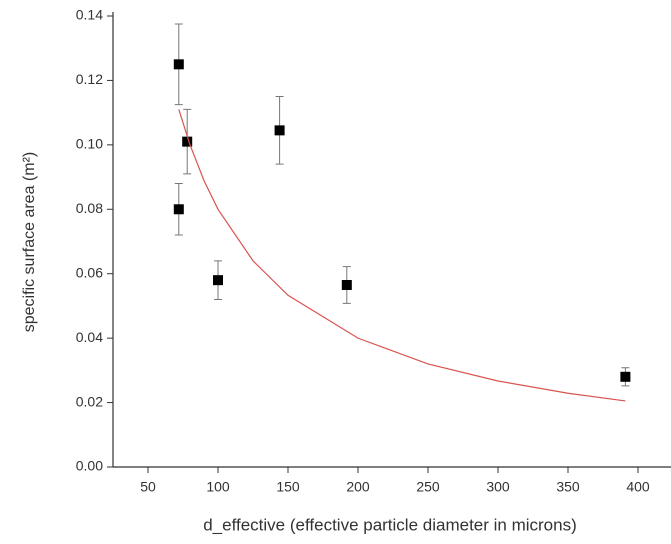 The image size is (671, 544). What do you see at coordinates (89, 466) in the screenshot?
I see `y-tick-label: 0.00` at bounding box center [89, 466].